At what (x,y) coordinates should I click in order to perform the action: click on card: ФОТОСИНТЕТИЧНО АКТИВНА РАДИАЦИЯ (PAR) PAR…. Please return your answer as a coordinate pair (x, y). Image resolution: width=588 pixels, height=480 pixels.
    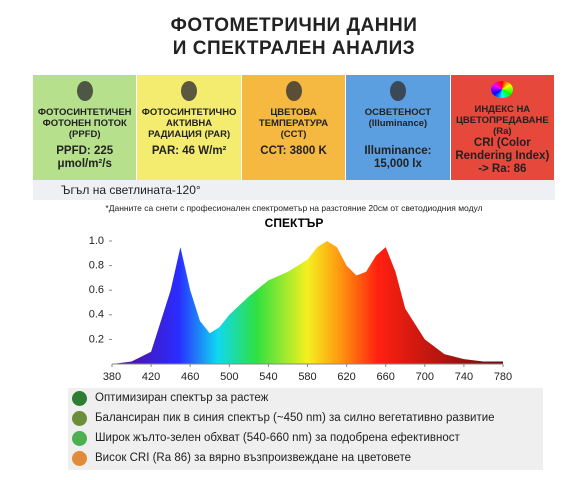
    Looking at the image, I should click on (189, 127).